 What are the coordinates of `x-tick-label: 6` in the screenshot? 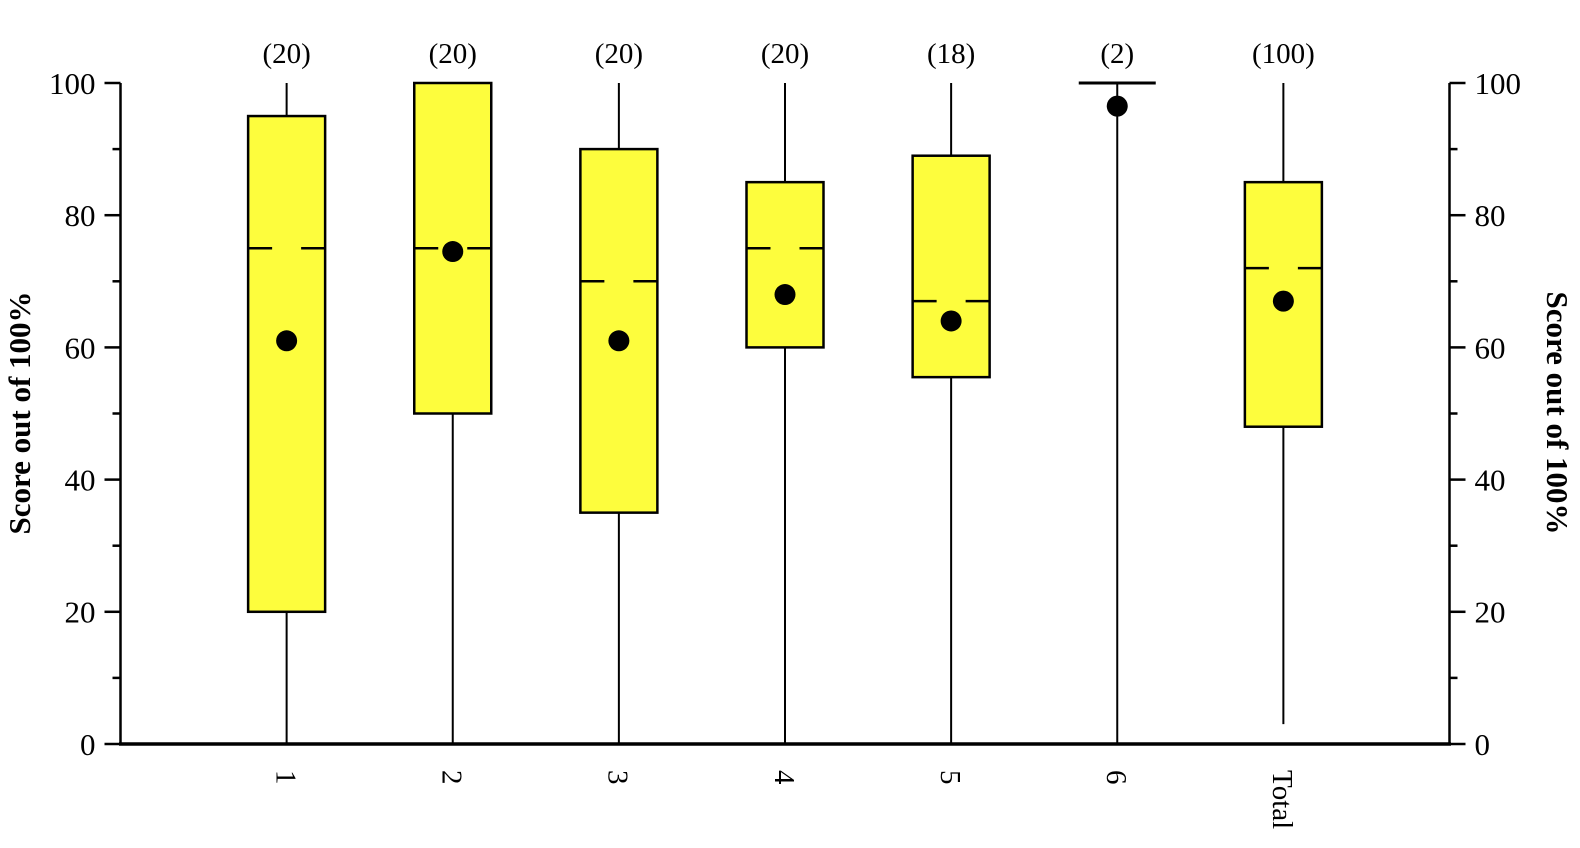 It's located at (1116, 777).